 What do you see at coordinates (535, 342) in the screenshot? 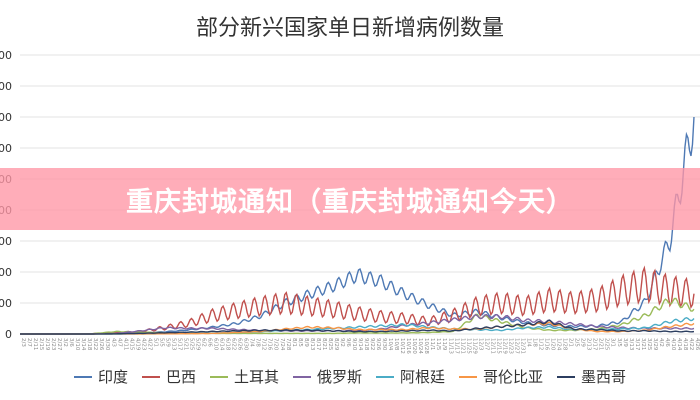
I see `x-tick-label: 1/8` at bounding box center [535, 342].